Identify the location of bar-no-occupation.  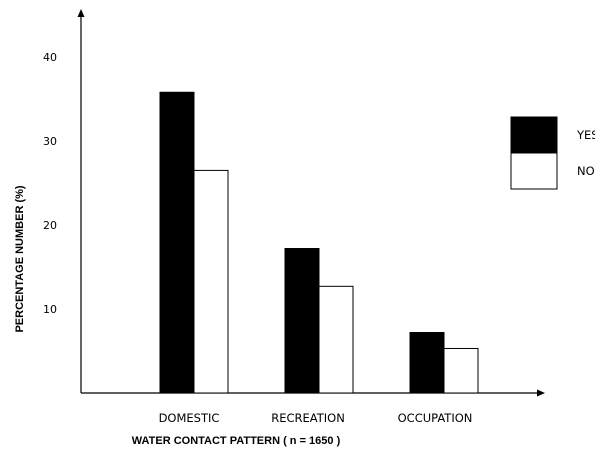
(461, 370).